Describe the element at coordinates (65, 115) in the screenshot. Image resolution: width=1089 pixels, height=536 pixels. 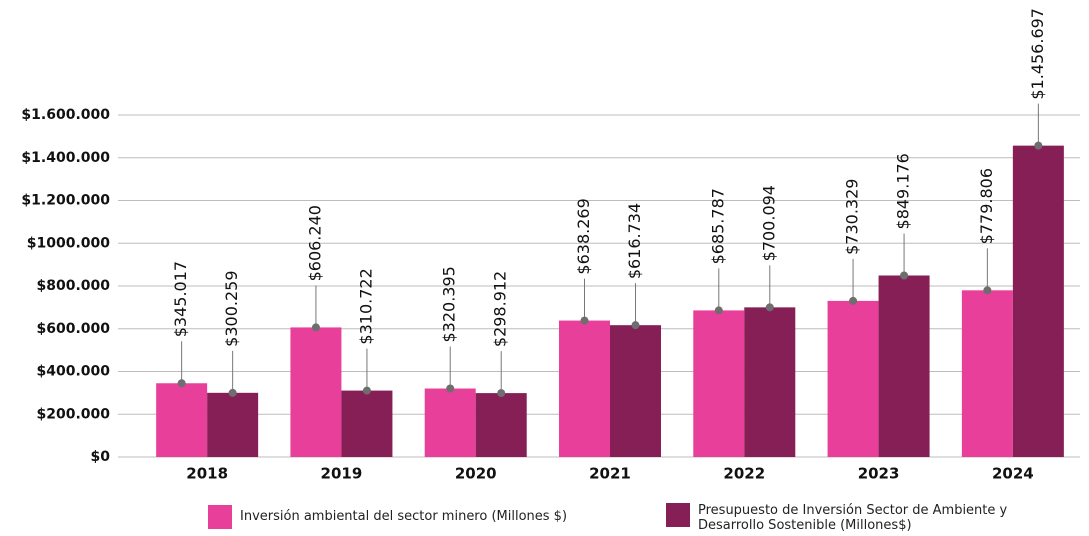
I see `y-tick-label: $1.600.000` at that location.